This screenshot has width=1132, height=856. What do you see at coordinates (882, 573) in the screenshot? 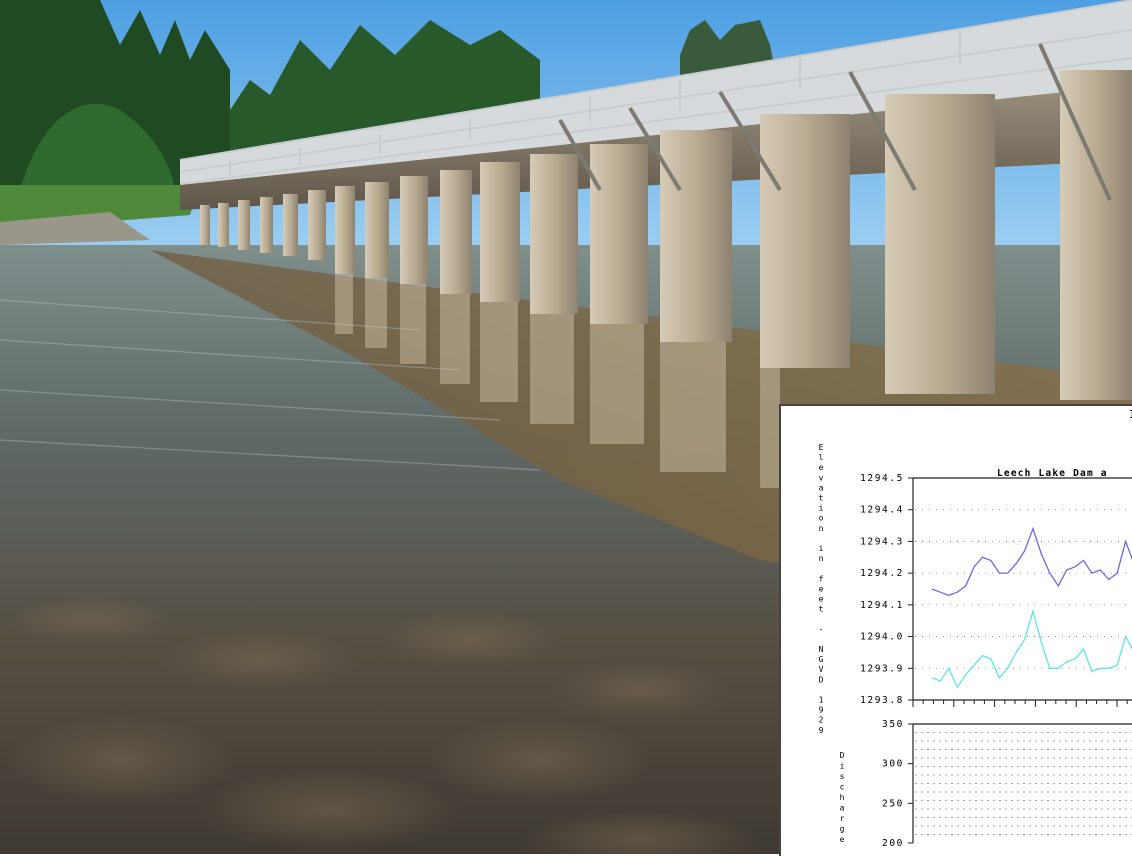
I see `y-tick-label: 1294.2` at bounding box center [882, 573].